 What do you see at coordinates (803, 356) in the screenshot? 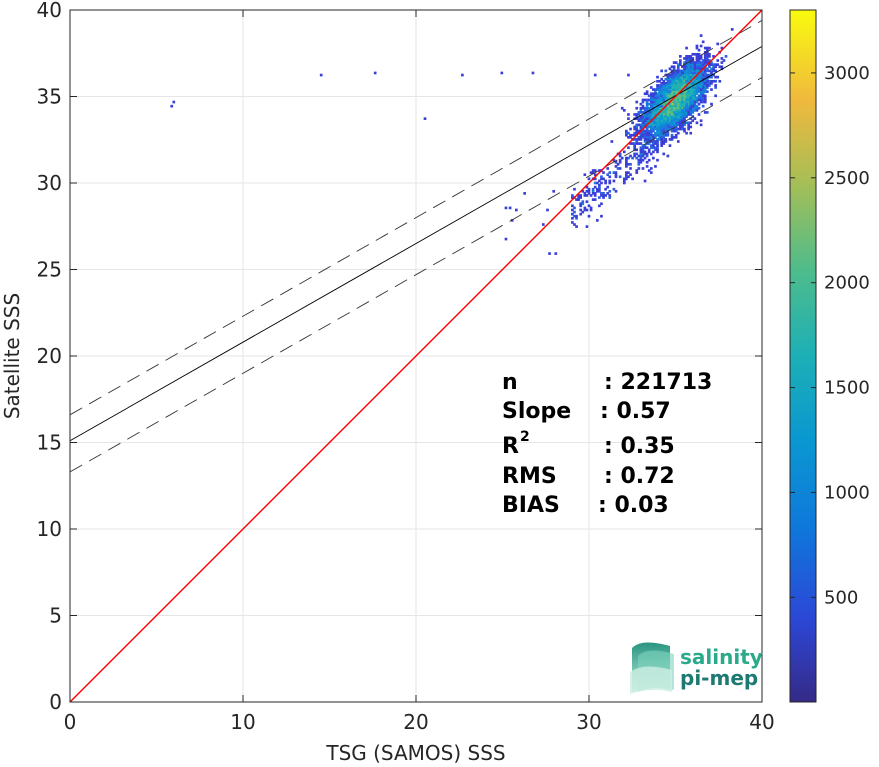
I see `colorbar-frame` at bounding box center [803, 356].